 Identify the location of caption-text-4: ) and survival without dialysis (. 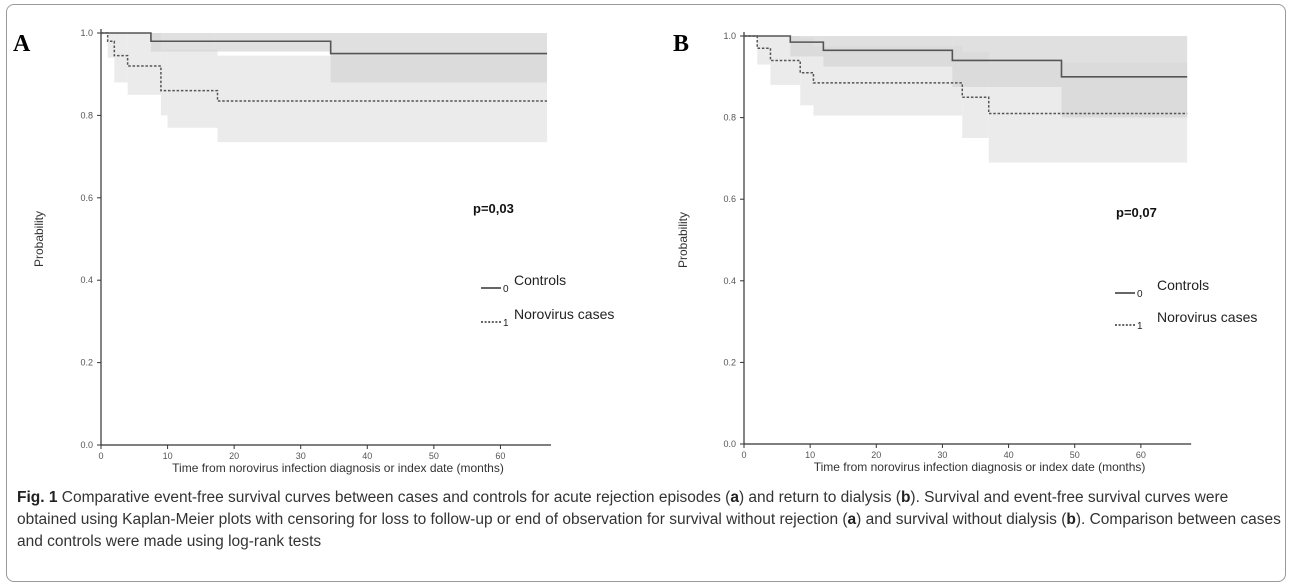
(961, 519).